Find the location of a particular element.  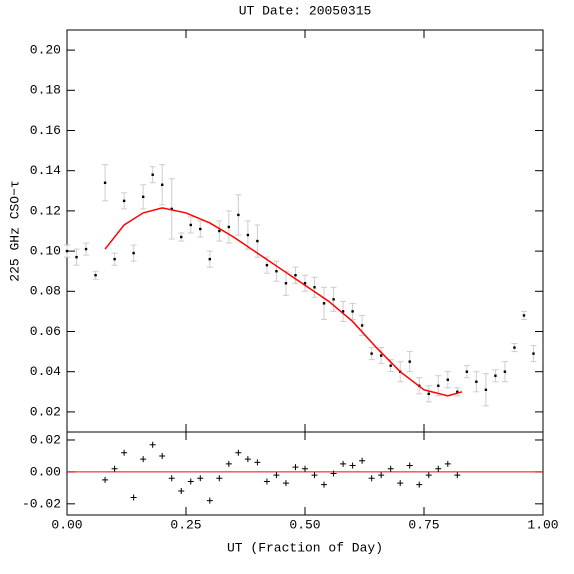

y-tick-label: 0.20 is located at coordinates (45, 50).